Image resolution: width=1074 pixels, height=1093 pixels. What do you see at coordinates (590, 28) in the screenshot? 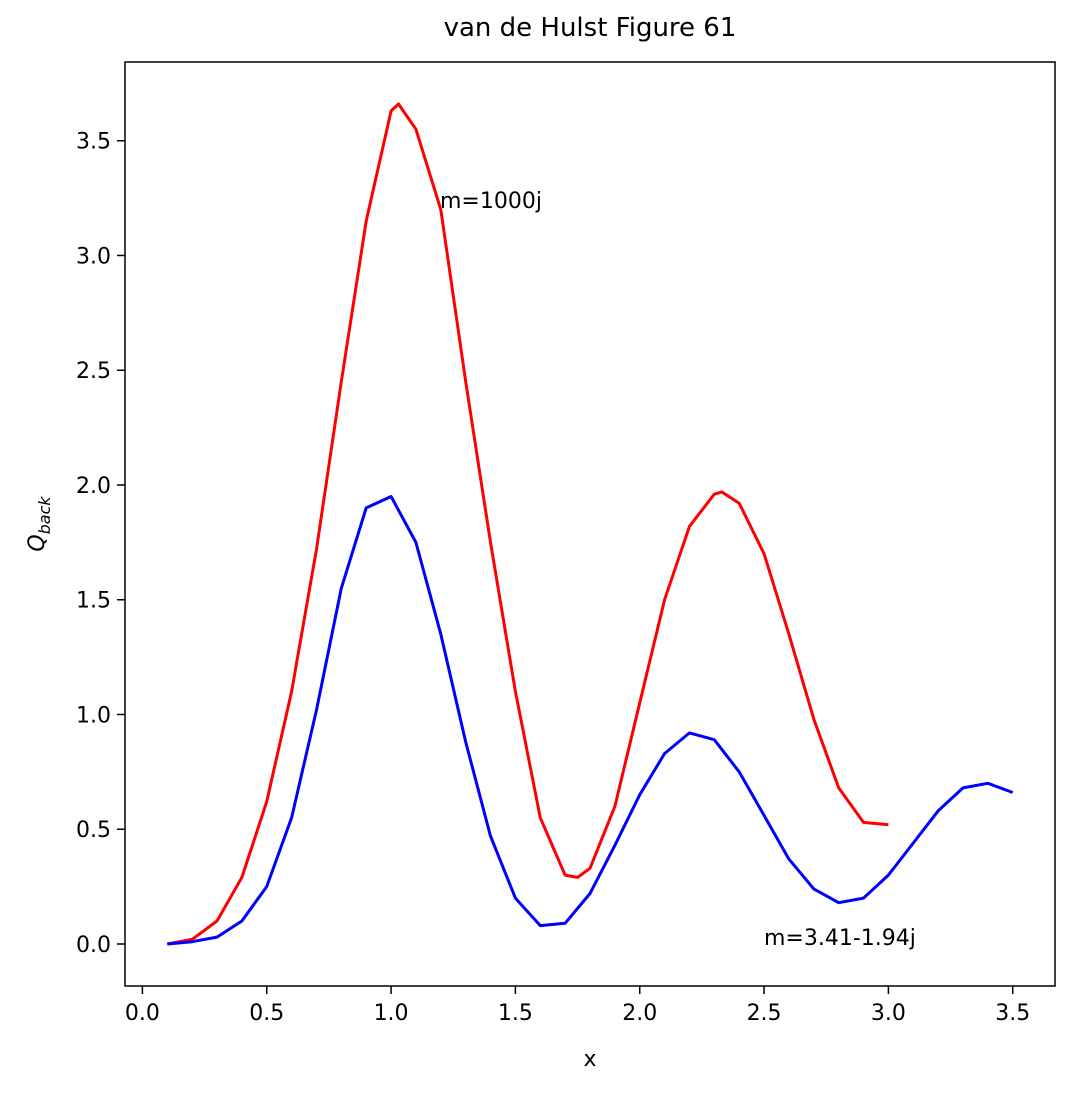
I see `chart-title: van de Hulst Figure 61` at bounding box center [590, 28].